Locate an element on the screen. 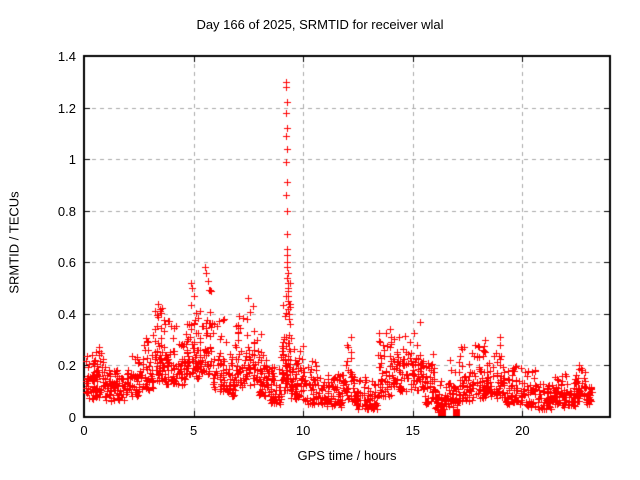  y-axis-label: SRMTID / TECUs is located at coordinates (14, 242).